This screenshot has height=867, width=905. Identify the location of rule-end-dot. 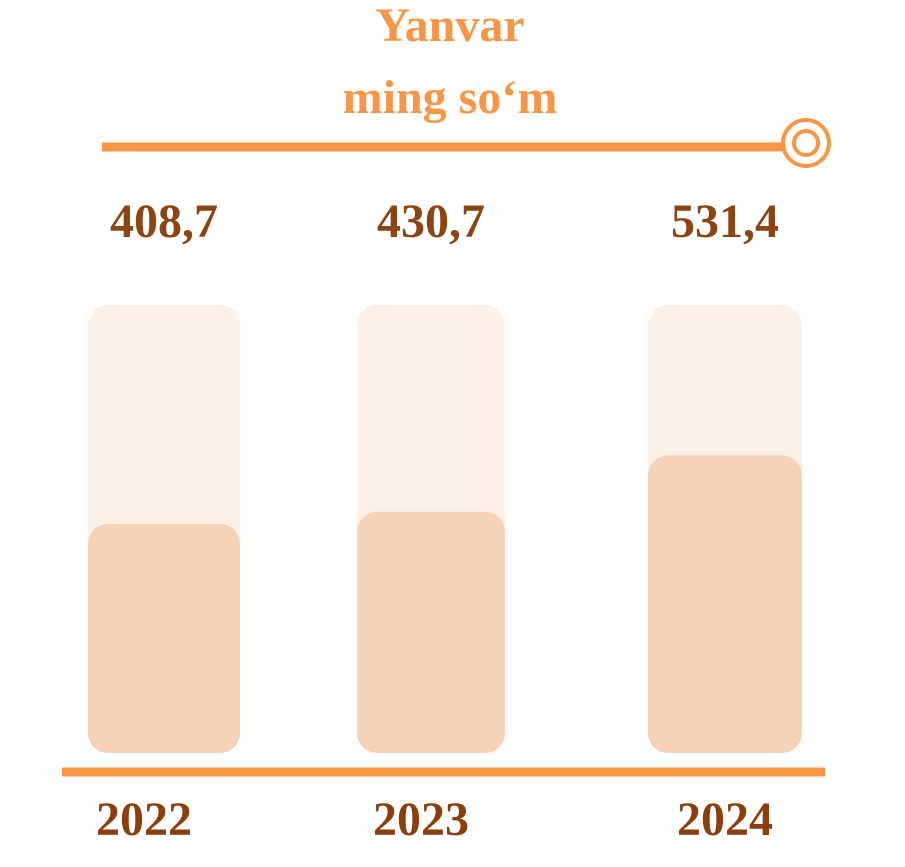
(806, 143).